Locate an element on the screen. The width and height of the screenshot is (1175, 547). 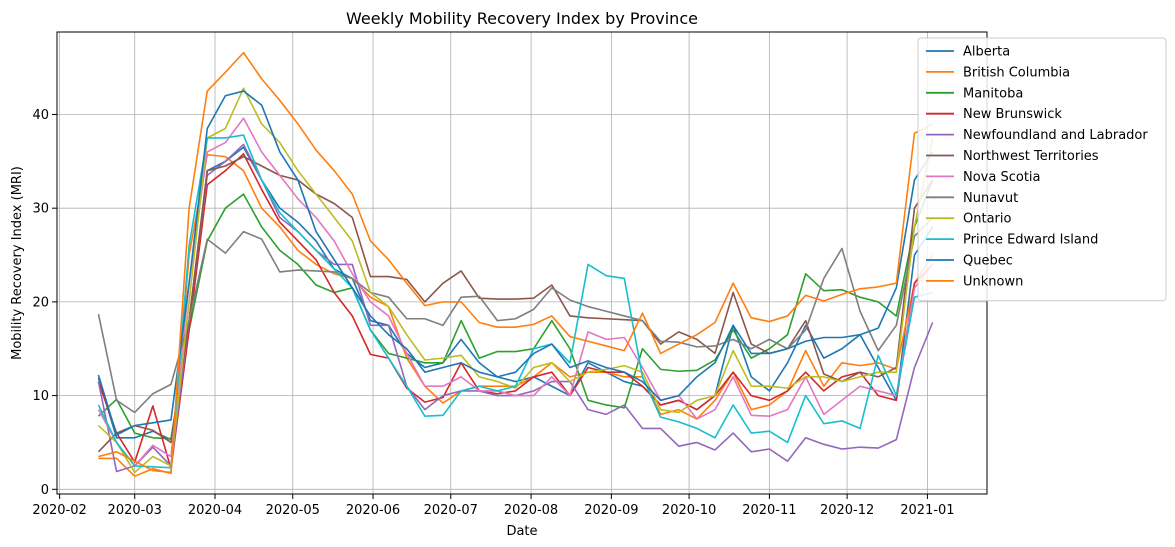
legend-label-quebec: Quebec is located at coordinates (988, 261).